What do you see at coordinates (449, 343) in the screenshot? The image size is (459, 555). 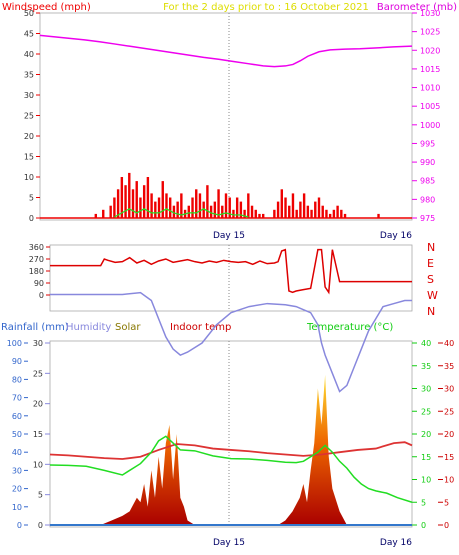 I see `indoor-y-tick-label: 40` at bounding box center [449, 343].